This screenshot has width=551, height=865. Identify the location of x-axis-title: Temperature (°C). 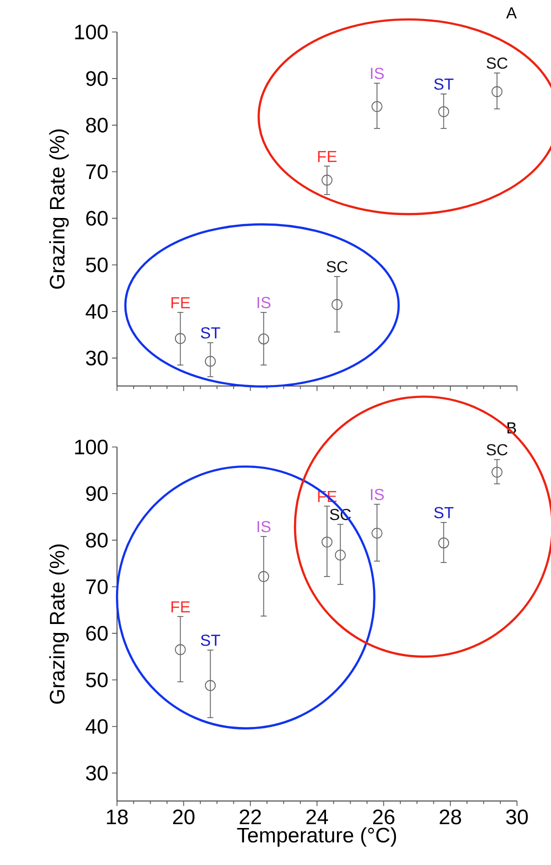
(316, 837).